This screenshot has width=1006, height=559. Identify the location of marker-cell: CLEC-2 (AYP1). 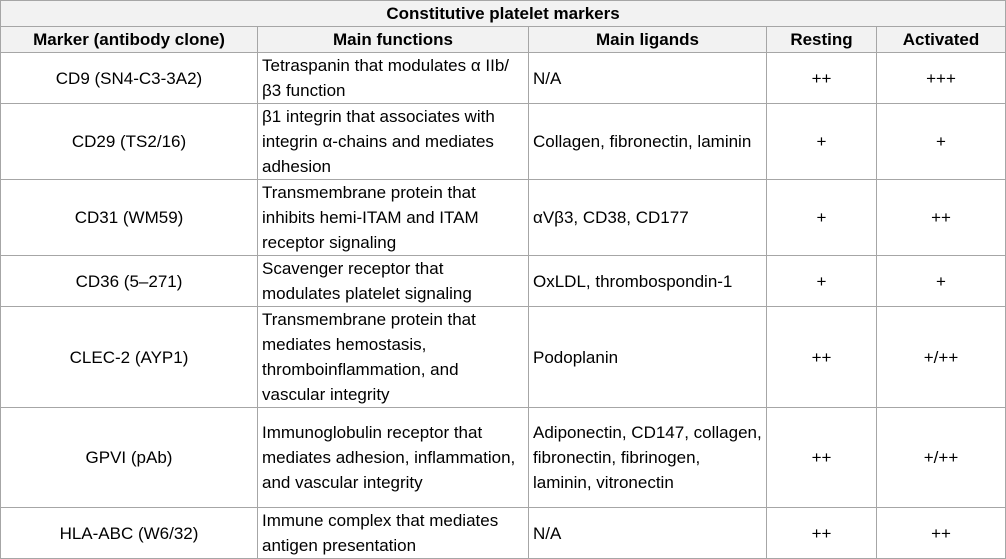
(129, 357).